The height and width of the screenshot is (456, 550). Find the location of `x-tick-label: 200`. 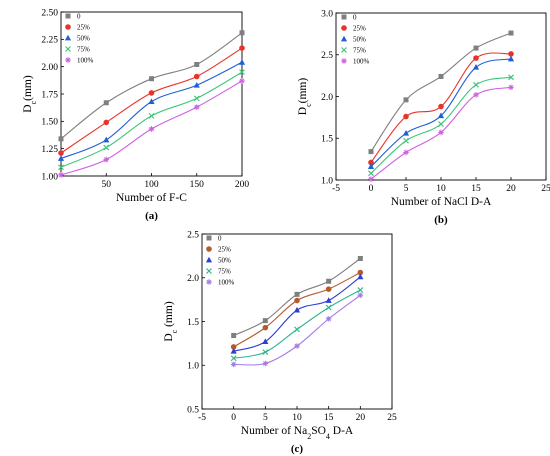

x-tick-label: 200 is located at coordinates (242, 185).